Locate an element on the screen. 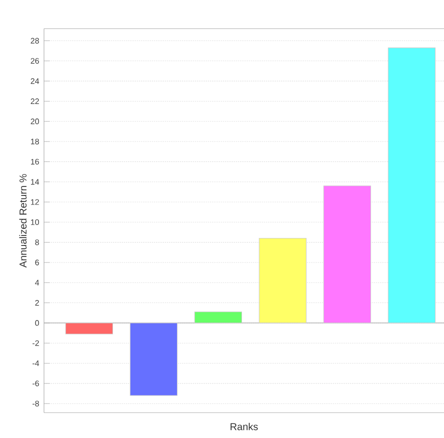 Image resolution: width=444 pixels, height=438 pixels. y-tick-label: 6 is located at coordinates (37, 263).